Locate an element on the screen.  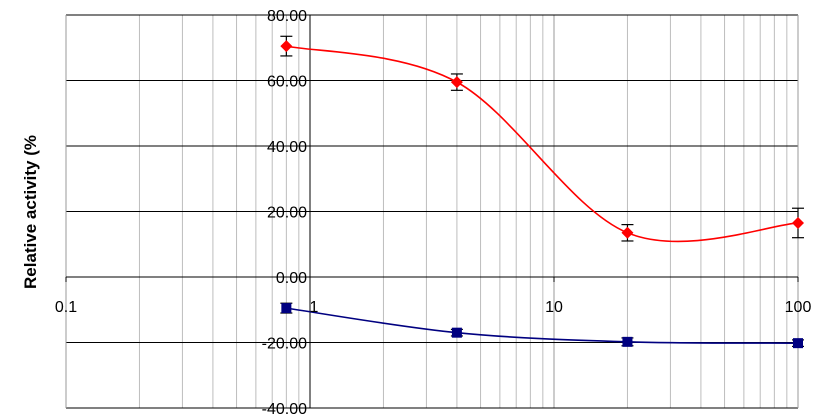
x-tick-label: 1 is located at coordinates (314, 307).